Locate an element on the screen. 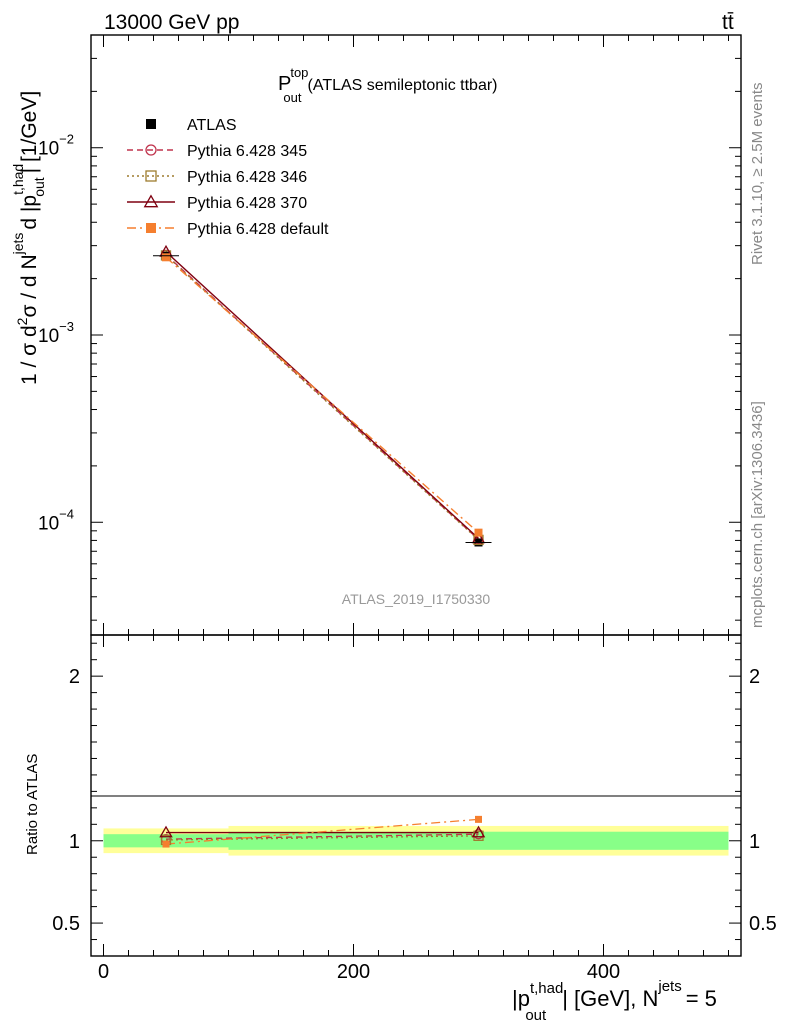 The height and width of the screenshot is (1024, 786). x-tick-label: 400 is located at coordinates (603, 972).